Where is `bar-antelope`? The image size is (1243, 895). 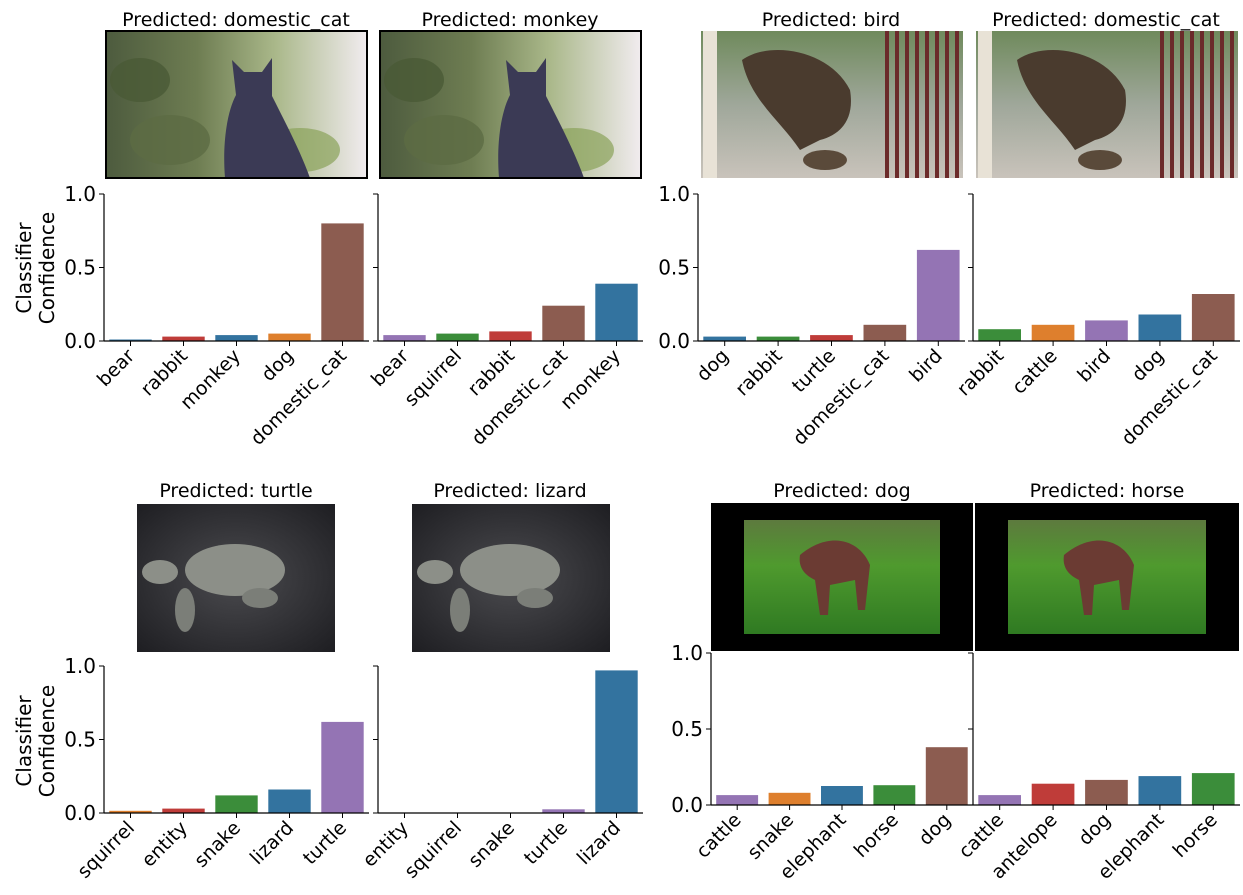
bar-antelope is located at coordinates (1053, 794).